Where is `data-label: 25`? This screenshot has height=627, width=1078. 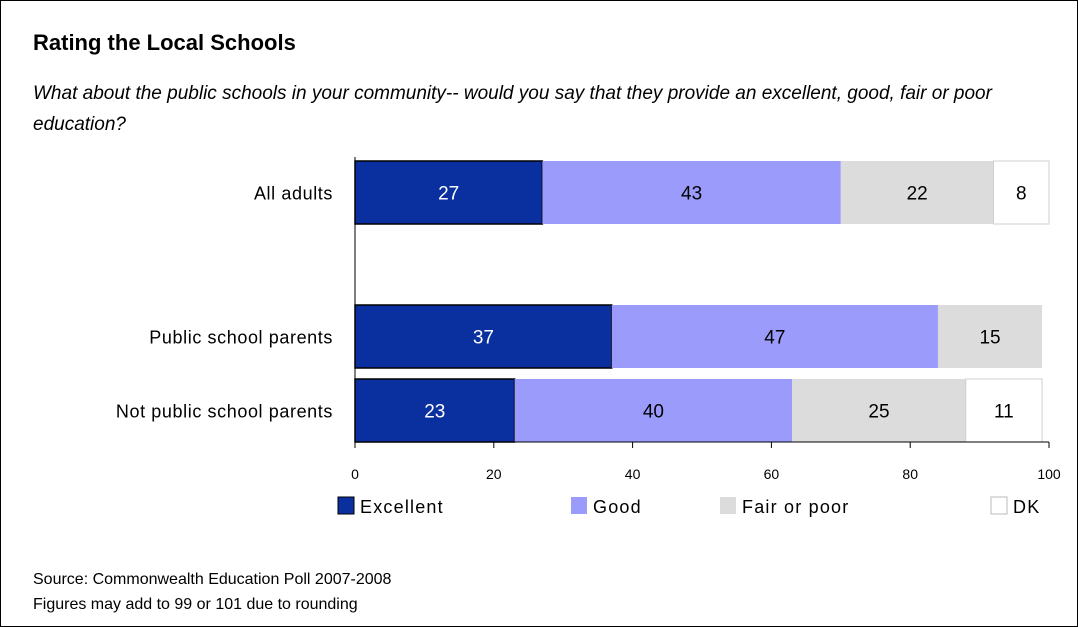
data-label: 25 is located at coordinates (878, 412).